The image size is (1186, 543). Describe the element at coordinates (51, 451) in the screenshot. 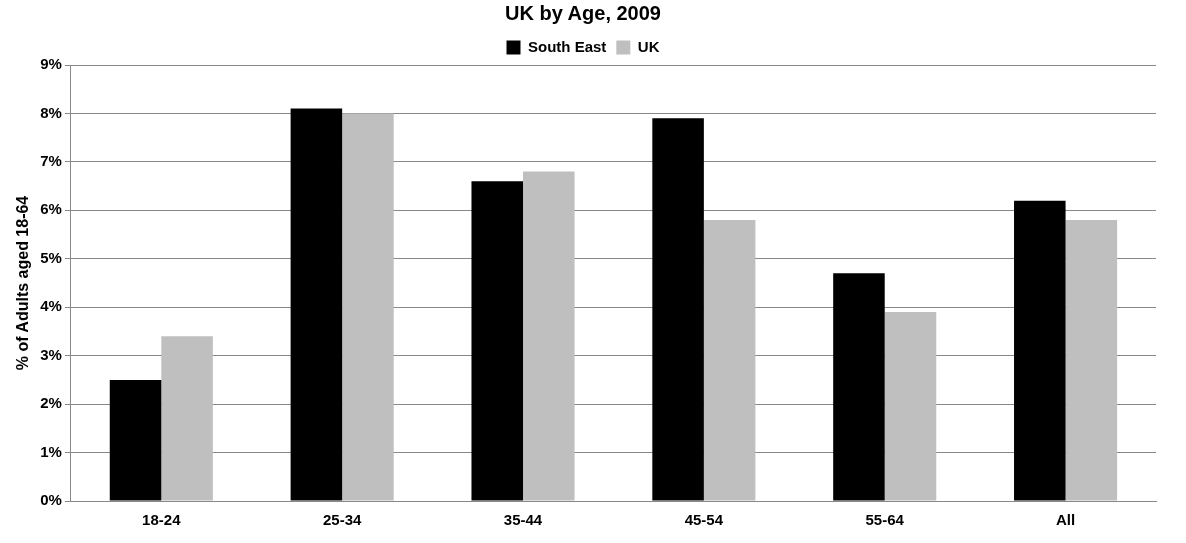

I see `y-tick-label: 1%` at that location.